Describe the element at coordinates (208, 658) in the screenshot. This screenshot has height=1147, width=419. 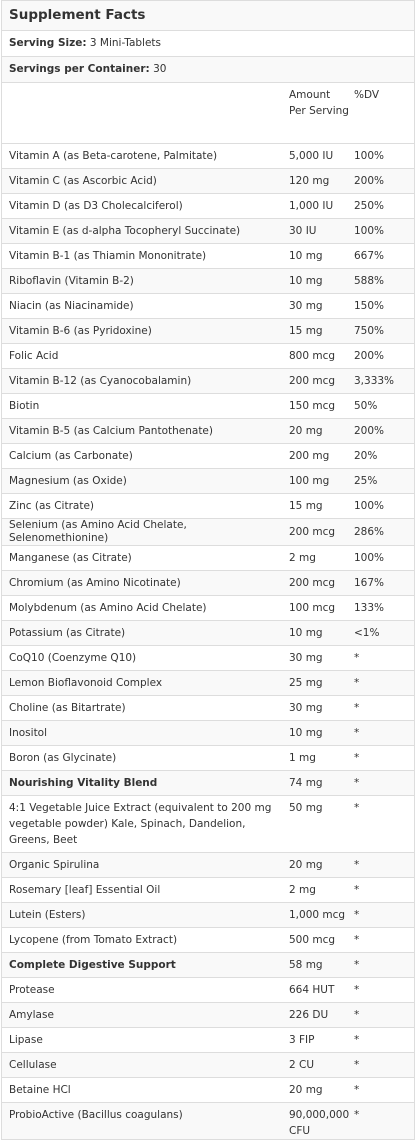
I see `table-row: CoQ10 (Coenzyme Q10) 30 mg *` at that location.